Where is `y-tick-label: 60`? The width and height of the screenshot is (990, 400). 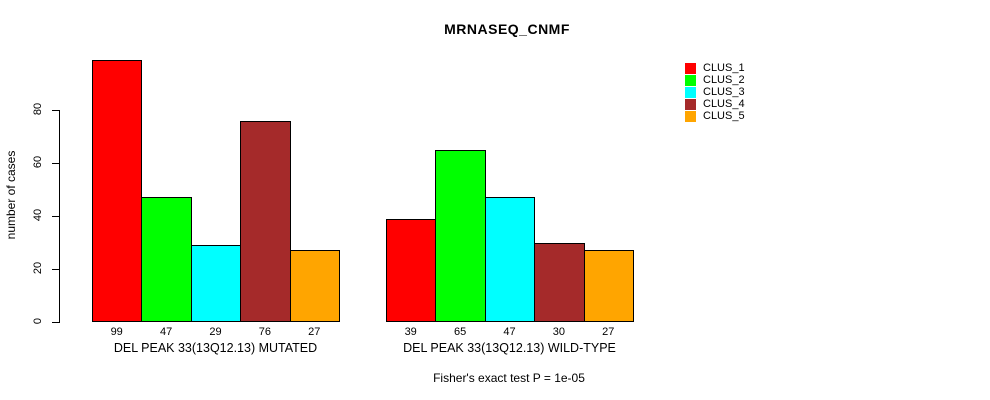 y-tick-label: 60 is located at coordinates (38, 162).